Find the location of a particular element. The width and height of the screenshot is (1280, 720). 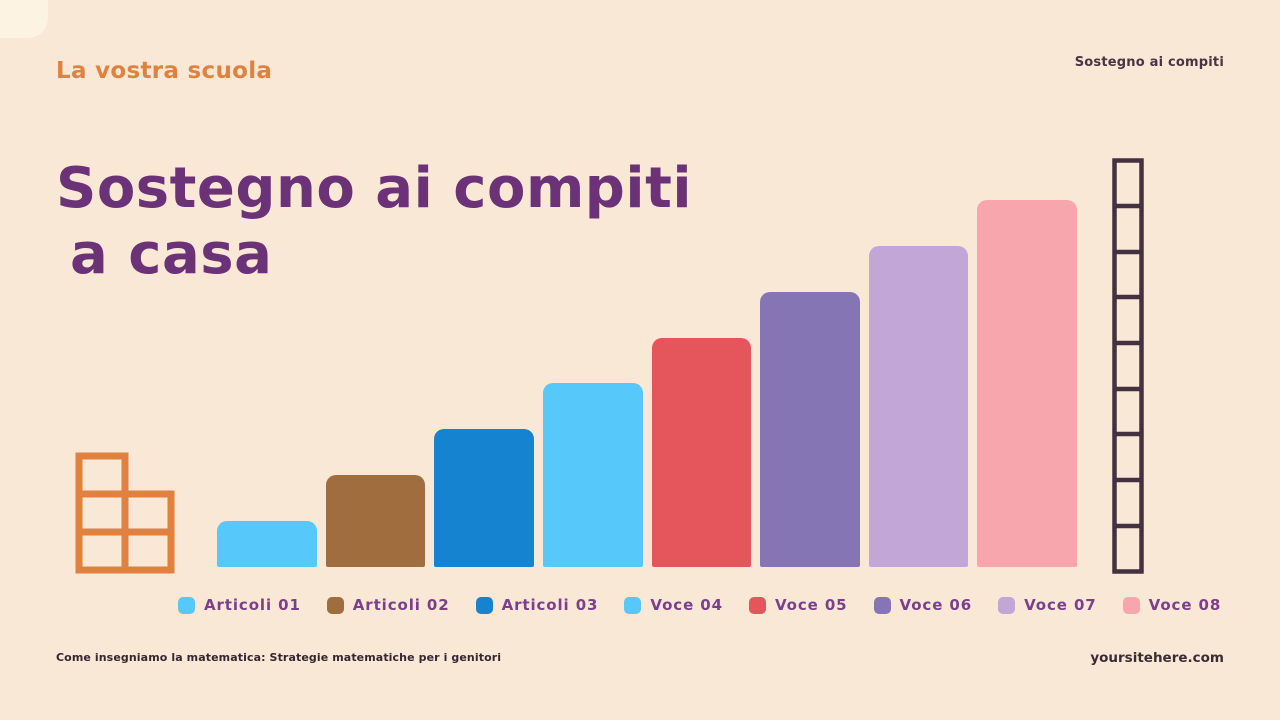

page-title-line1: Sostegno ai compiti is located at coordinates (374, 188).